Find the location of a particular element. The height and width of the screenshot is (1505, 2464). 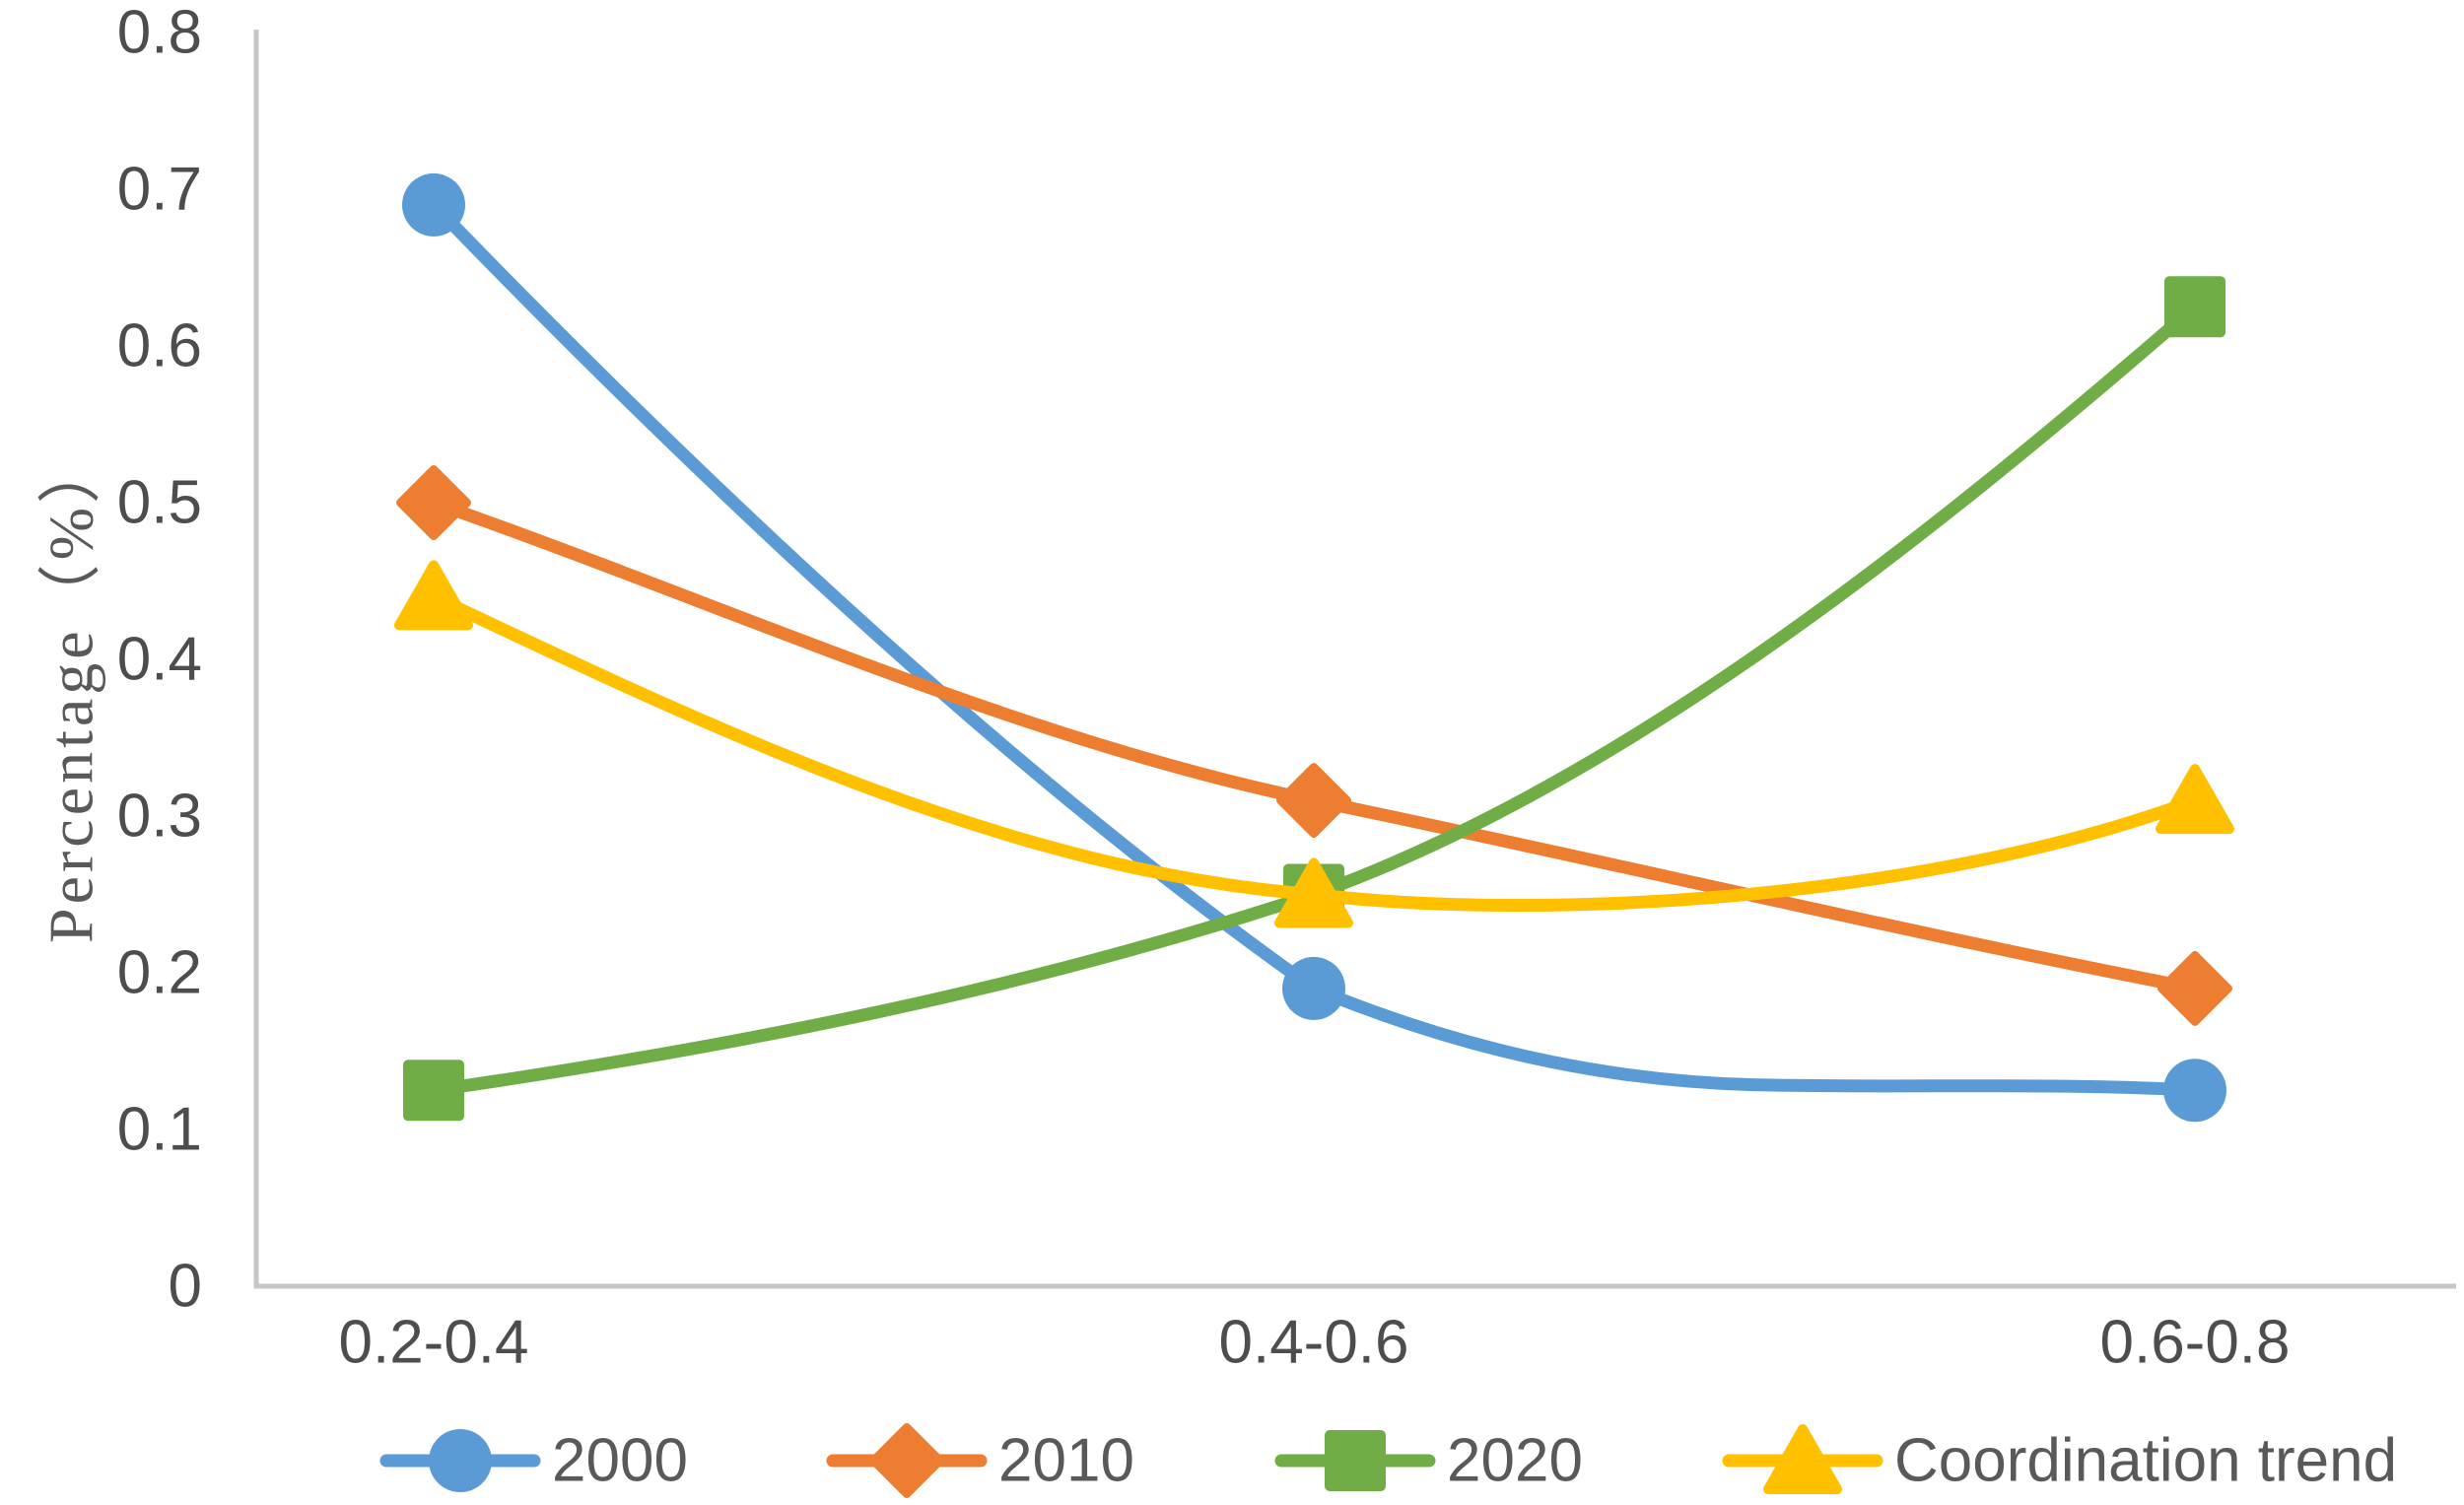

legend-item-coordination-trend: Coordination trend is located at coordinates (2059, 1459).